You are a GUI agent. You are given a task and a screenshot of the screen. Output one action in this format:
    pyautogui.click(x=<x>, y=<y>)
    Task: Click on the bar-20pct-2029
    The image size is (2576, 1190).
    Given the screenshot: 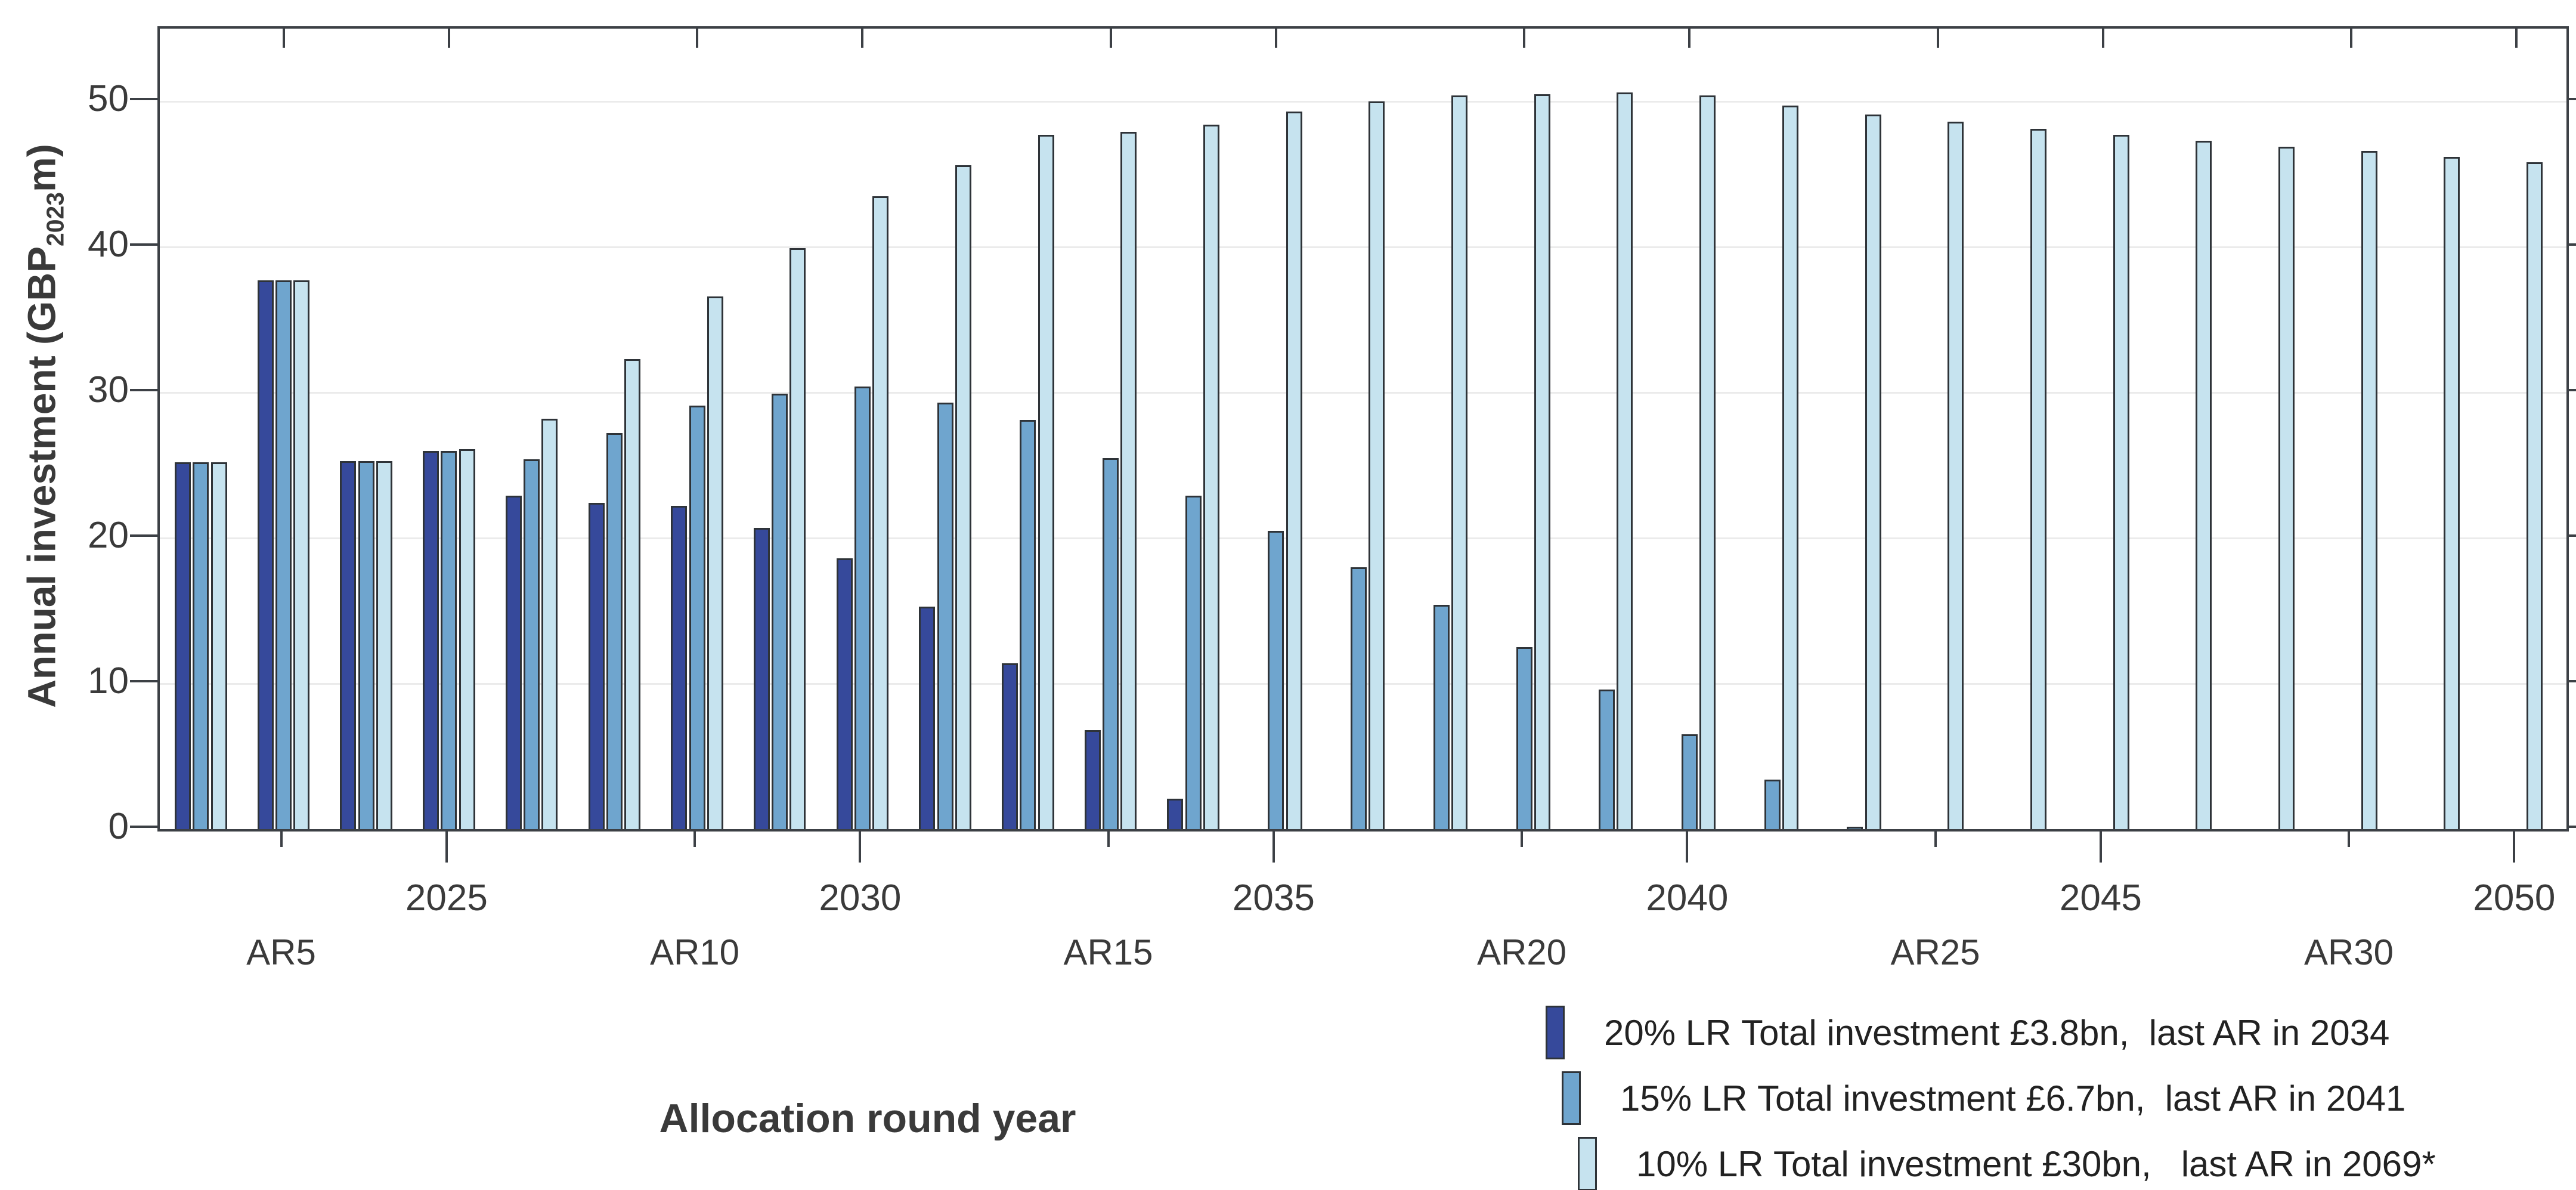 What is the action you would take?
    pyautogui.click(x=762, y=678)
    